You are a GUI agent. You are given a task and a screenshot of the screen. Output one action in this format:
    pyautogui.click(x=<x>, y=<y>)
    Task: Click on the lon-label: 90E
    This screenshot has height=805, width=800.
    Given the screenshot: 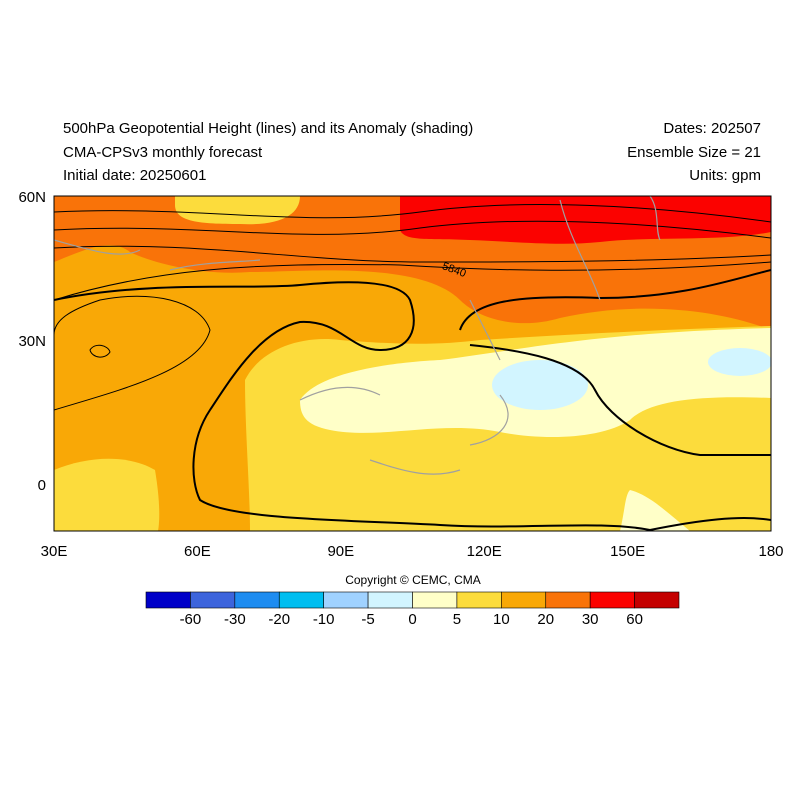 What is the action you would take?
    pyautogui.click(x=340, y=551)
    